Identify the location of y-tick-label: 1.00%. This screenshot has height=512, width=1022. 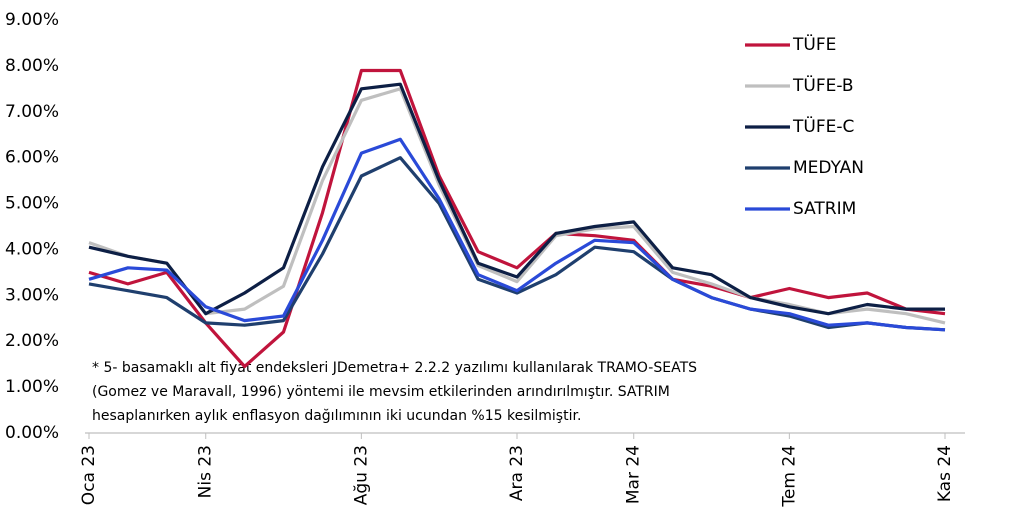
(32, 387).